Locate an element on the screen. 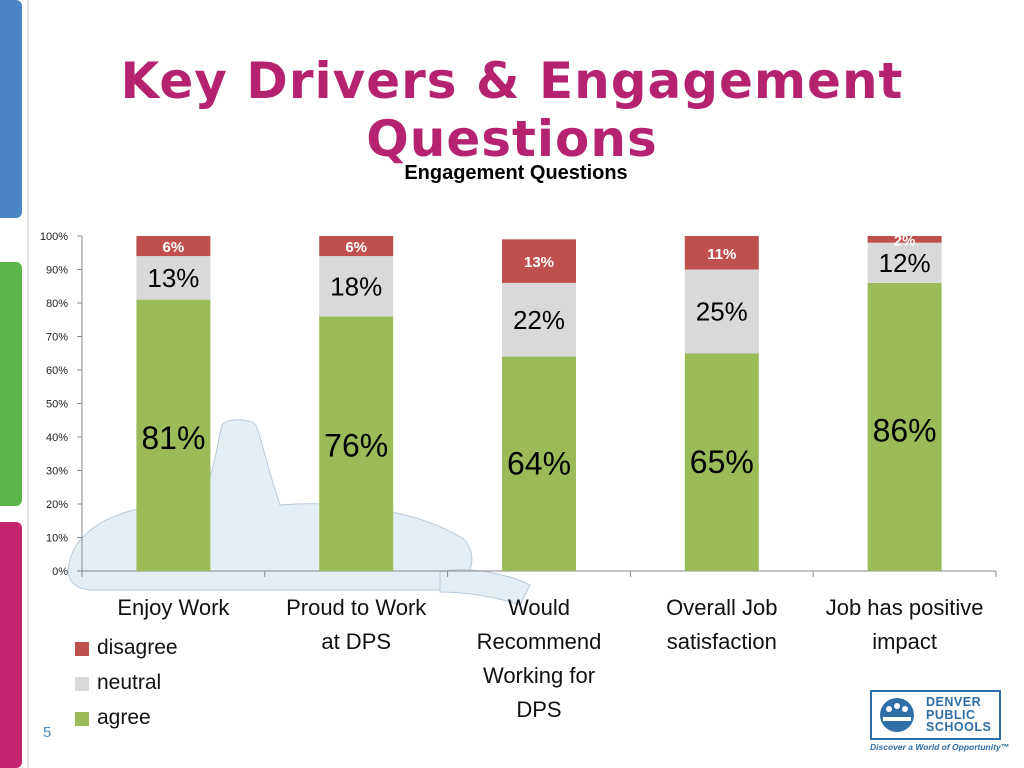  category-label: Enjoy Work is located at coordinates (173, 607).